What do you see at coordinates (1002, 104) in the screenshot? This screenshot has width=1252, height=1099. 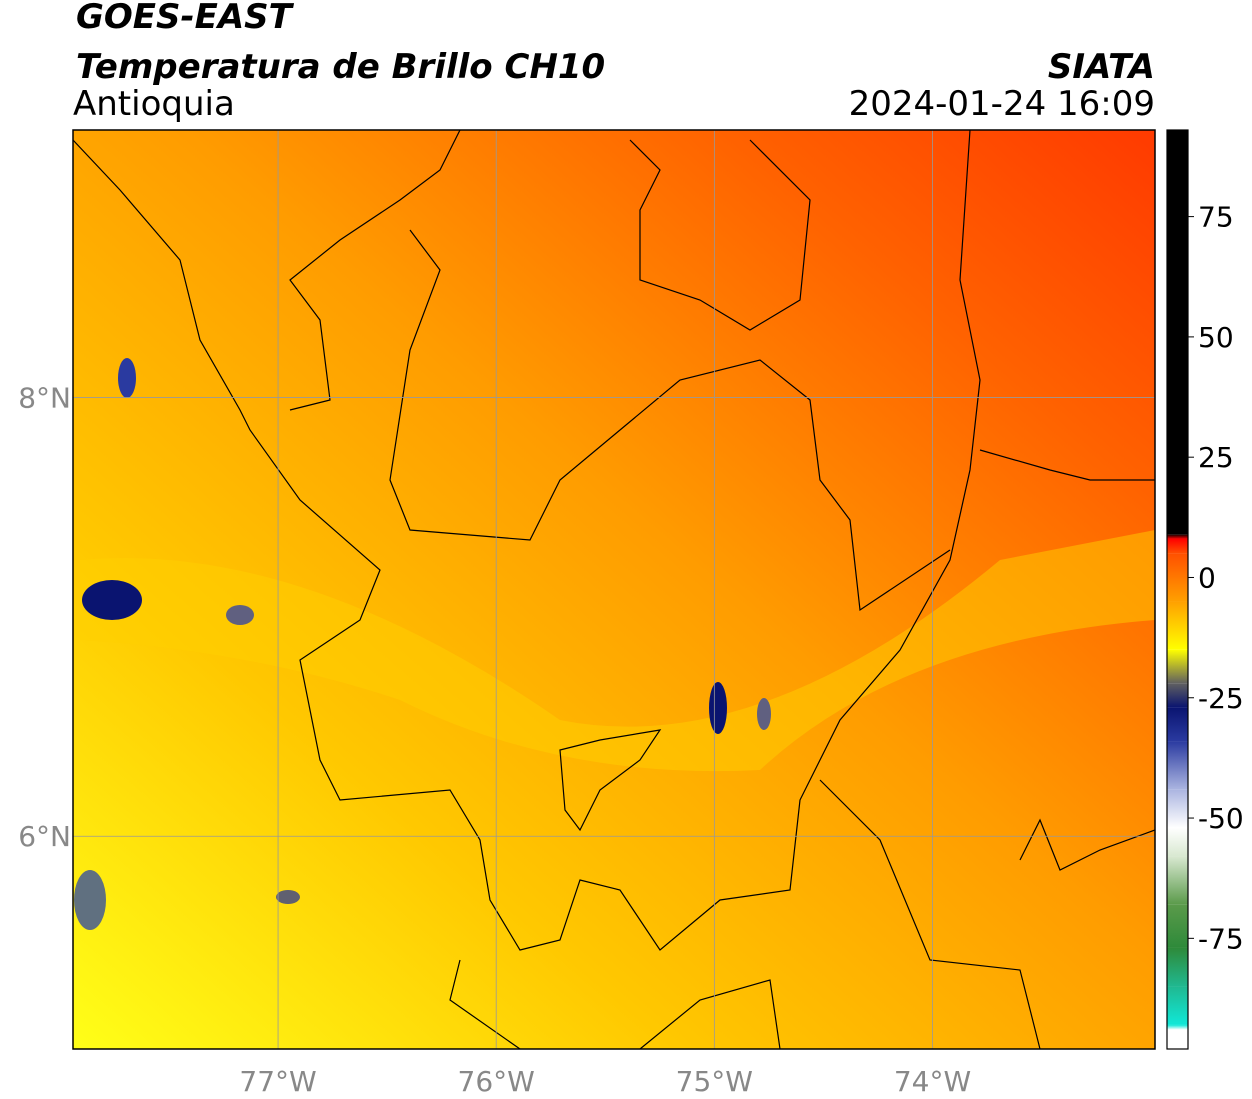 I see `timestamp: 2024-01-24 16:09` at bounding box center [1002, 104].